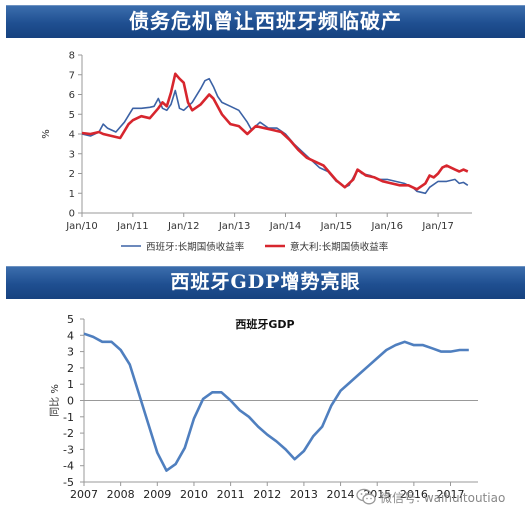 The height and width of the screenshot is (524, 531). I want to click on x-tick-label: Jan/17, so click(437, 226).